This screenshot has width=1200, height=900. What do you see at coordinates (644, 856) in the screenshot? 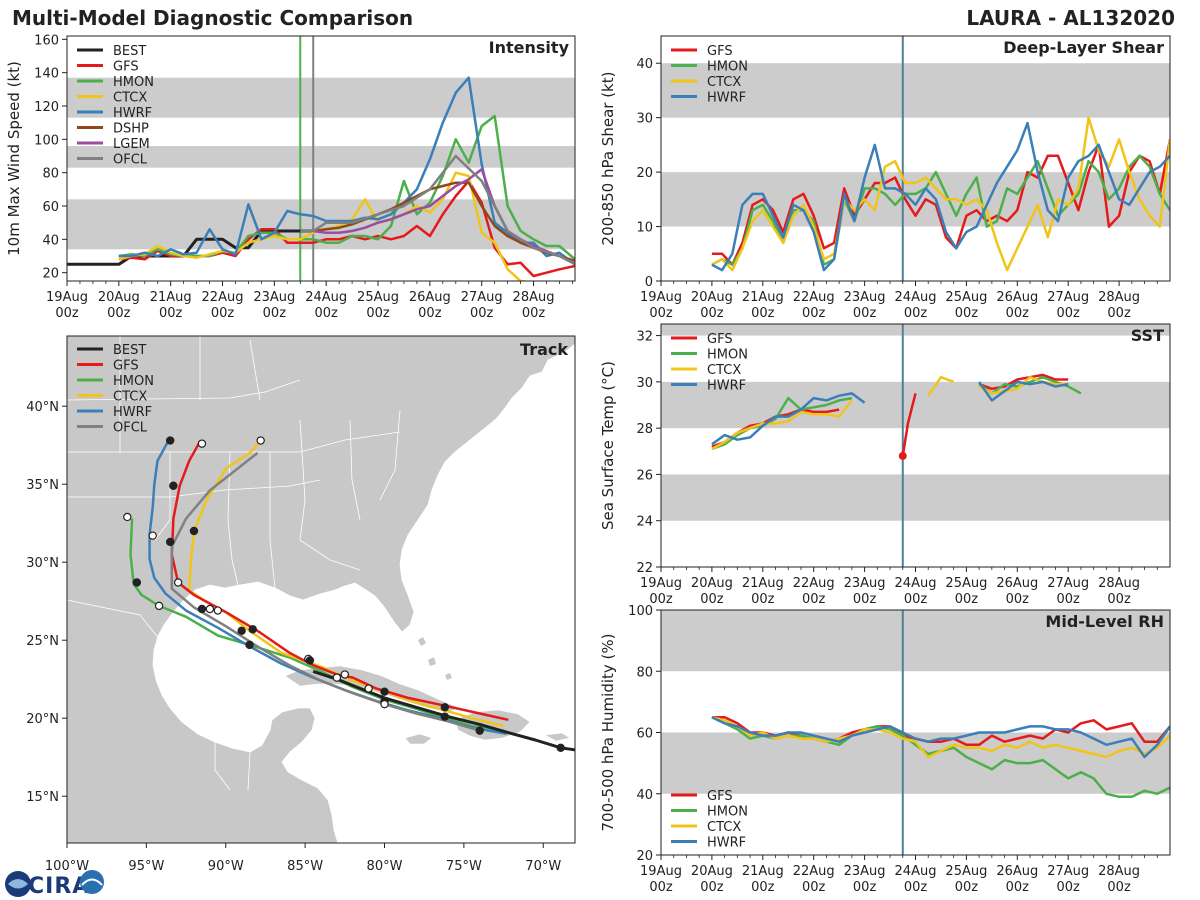
I see `rh-ytick-label: 20` at bounding box center [644, 856].